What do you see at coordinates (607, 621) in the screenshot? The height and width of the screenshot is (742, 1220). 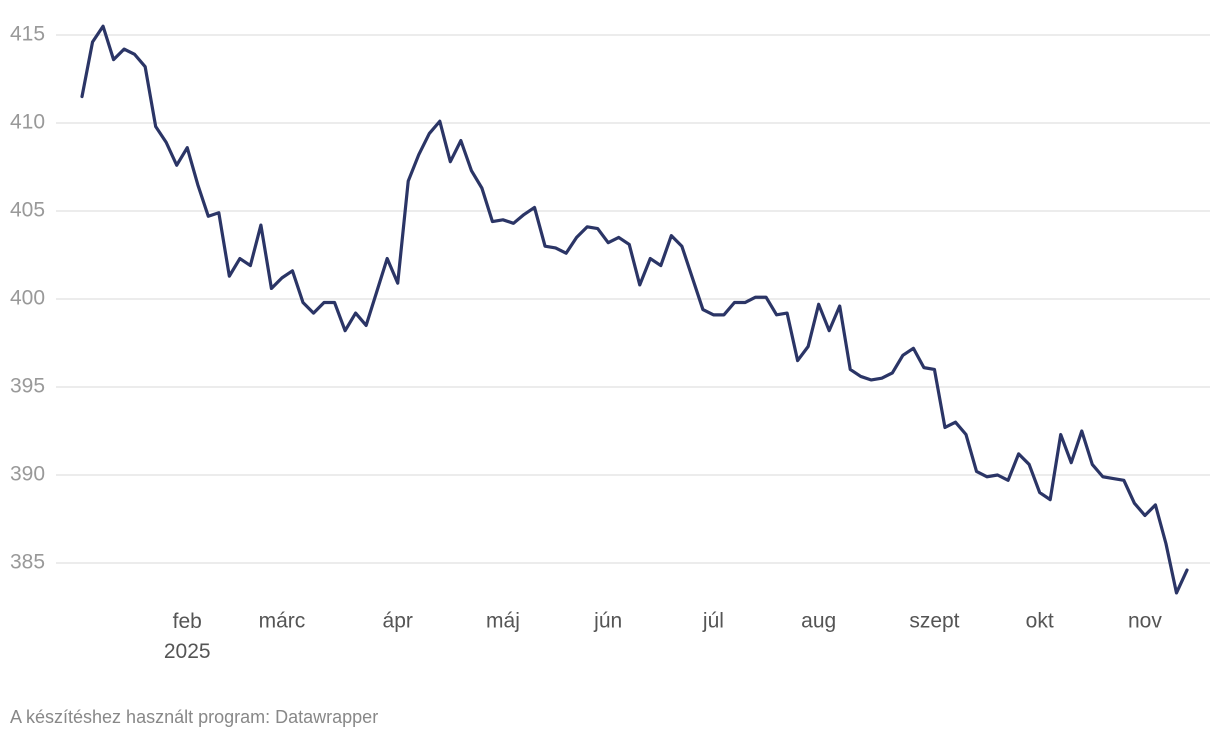 I see `x-tick-label: jún` at bounding box center [607, 621].